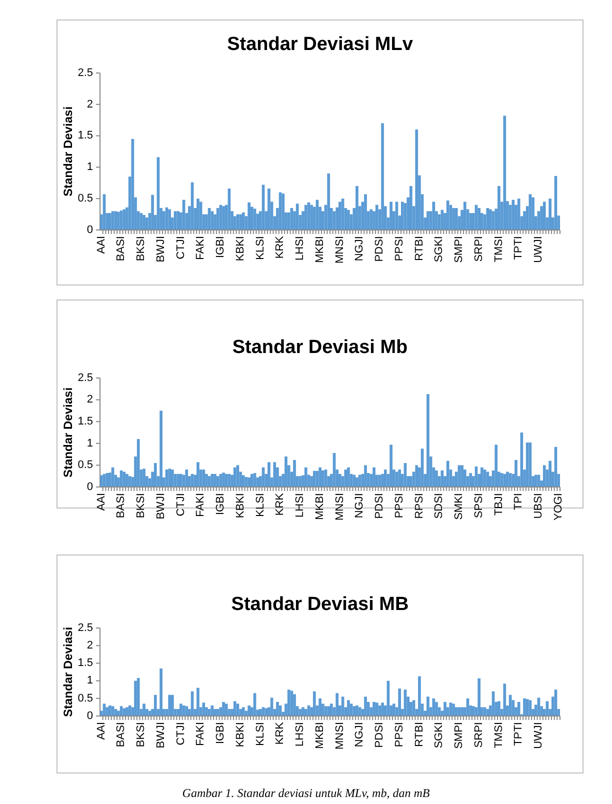 The width and height of the screenshot is (612, 804). Describe the element at coordinates (320, 347) in the screenshot. I see `chart-title: Standar Deviasi Mb` at that location.